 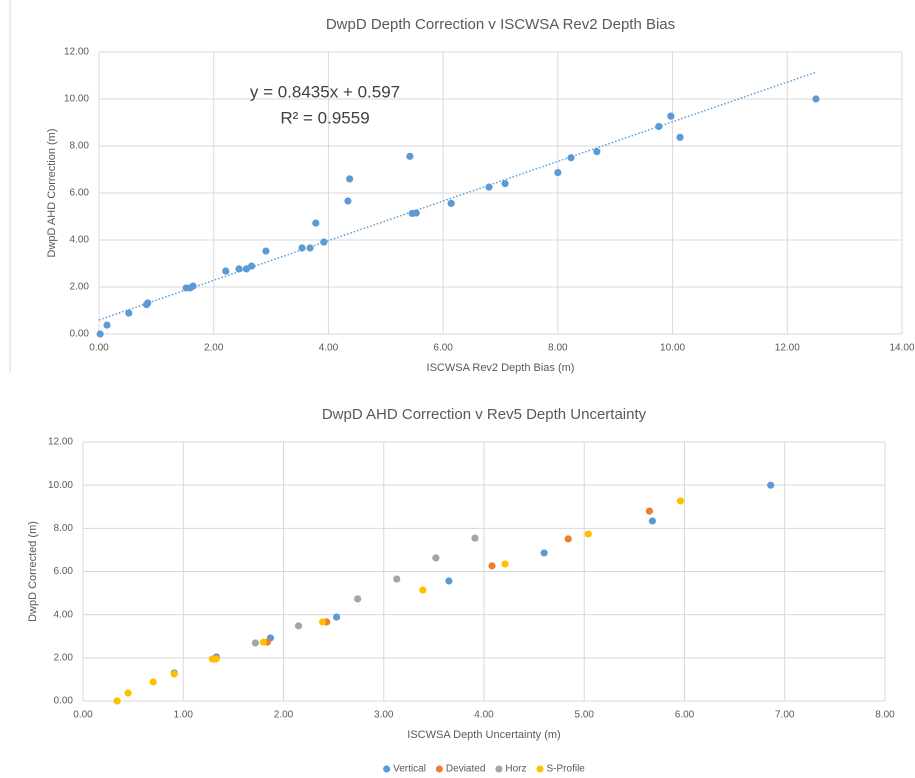 I want to click on x-tick-label: 5.00, so click(x=585, y=715).